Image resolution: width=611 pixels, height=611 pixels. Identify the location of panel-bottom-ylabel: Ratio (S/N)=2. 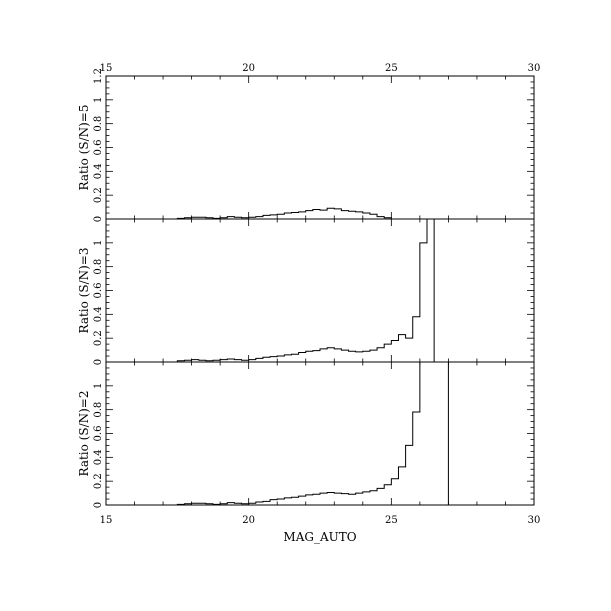
(84, 434).